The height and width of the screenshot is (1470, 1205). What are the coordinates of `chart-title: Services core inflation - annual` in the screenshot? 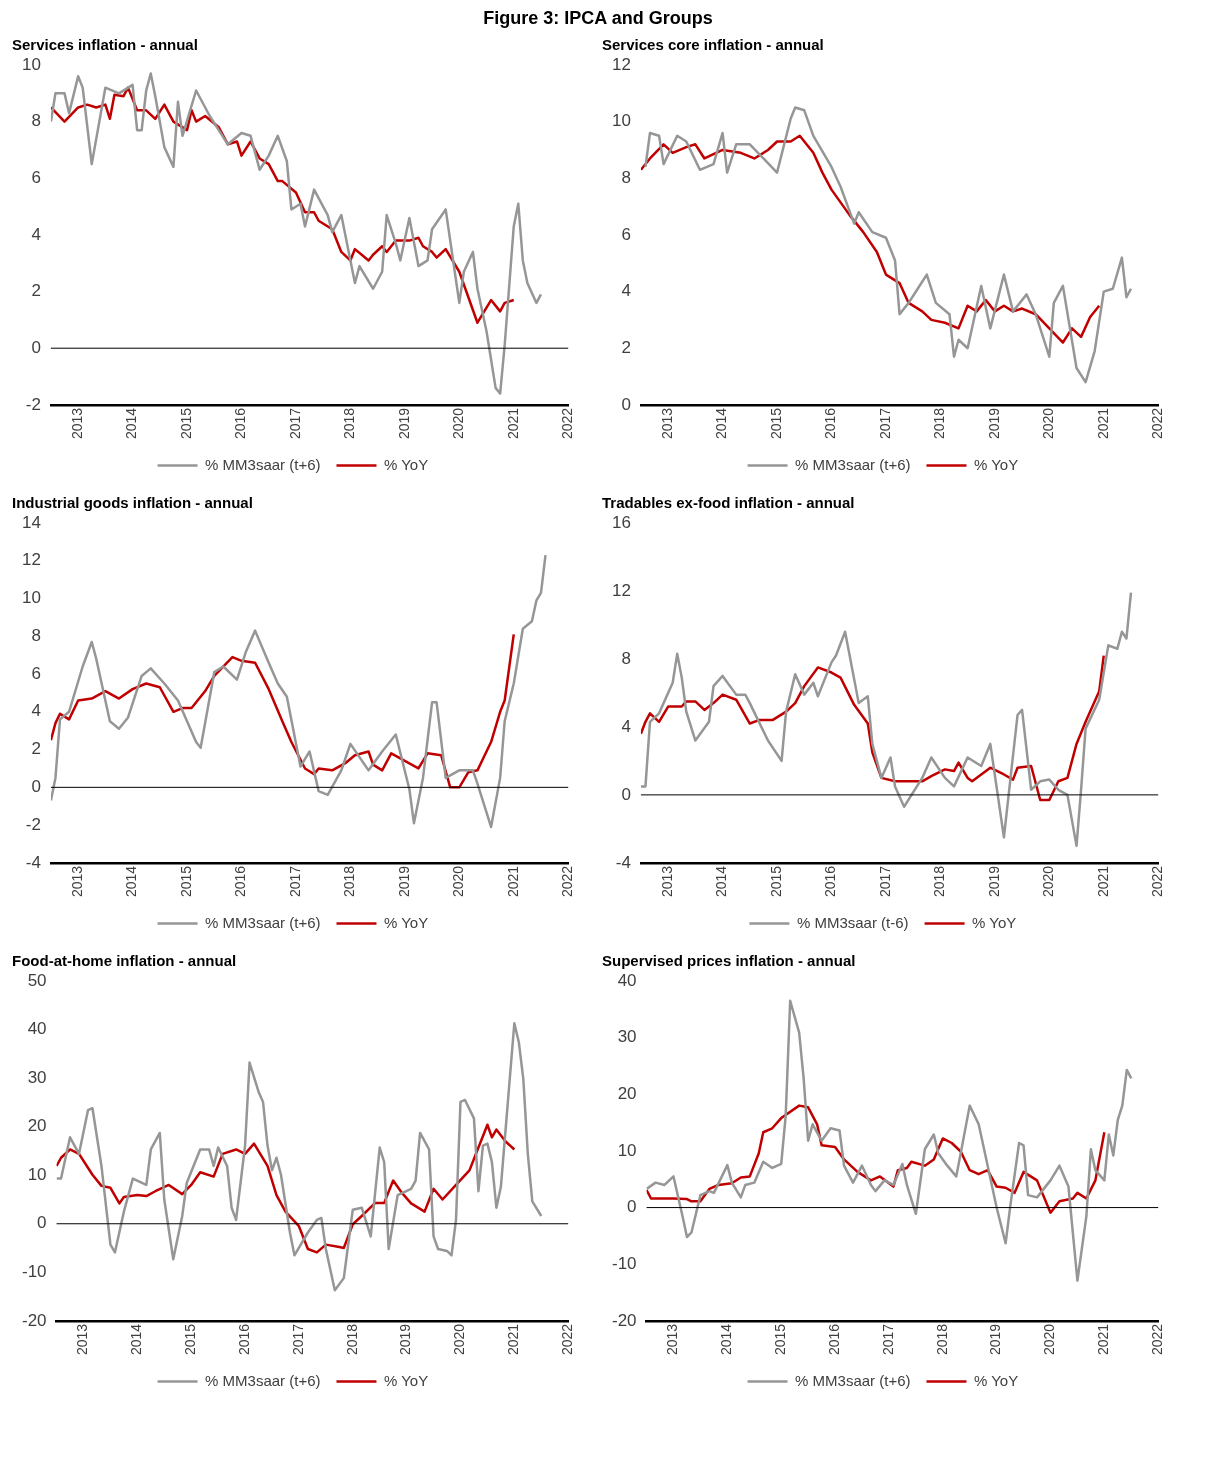 It's located at (713, 45).